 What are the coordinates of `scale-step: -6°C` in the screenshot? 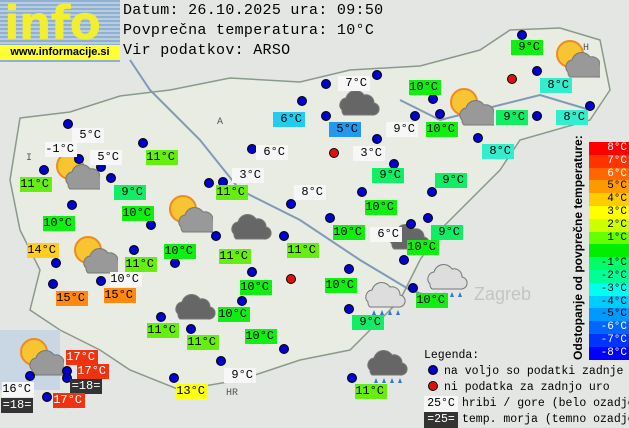 It's located at (609, 327).